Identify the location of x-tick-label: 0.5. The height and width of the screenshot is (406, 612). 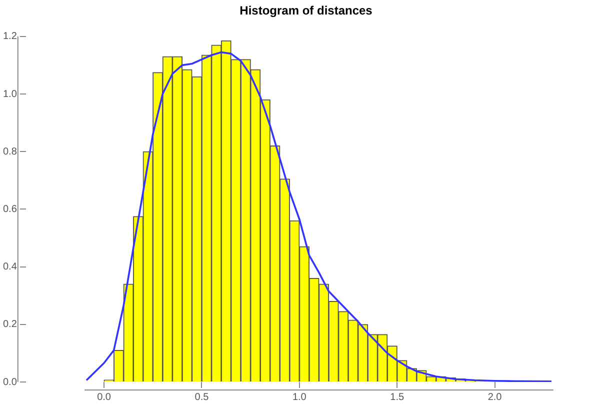
(202, 397).